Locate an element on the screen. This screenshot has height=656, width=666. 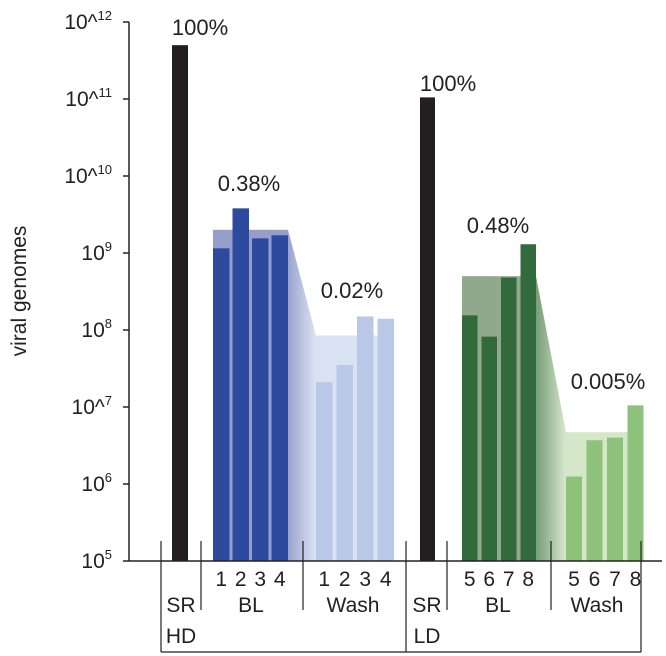
percent-label: 0.02% is located at coordinates (352, 290).